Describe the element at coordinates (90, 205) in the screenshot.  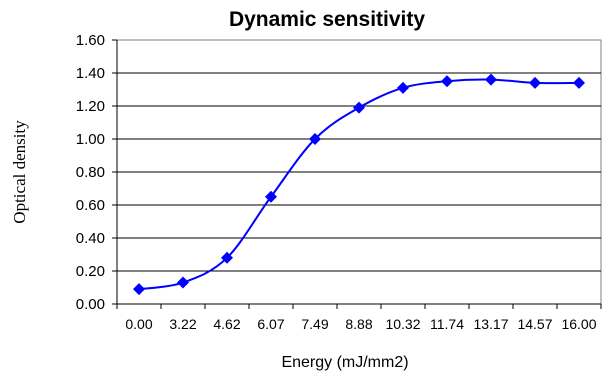
I see `y-tick-label: 0.60` at that location.